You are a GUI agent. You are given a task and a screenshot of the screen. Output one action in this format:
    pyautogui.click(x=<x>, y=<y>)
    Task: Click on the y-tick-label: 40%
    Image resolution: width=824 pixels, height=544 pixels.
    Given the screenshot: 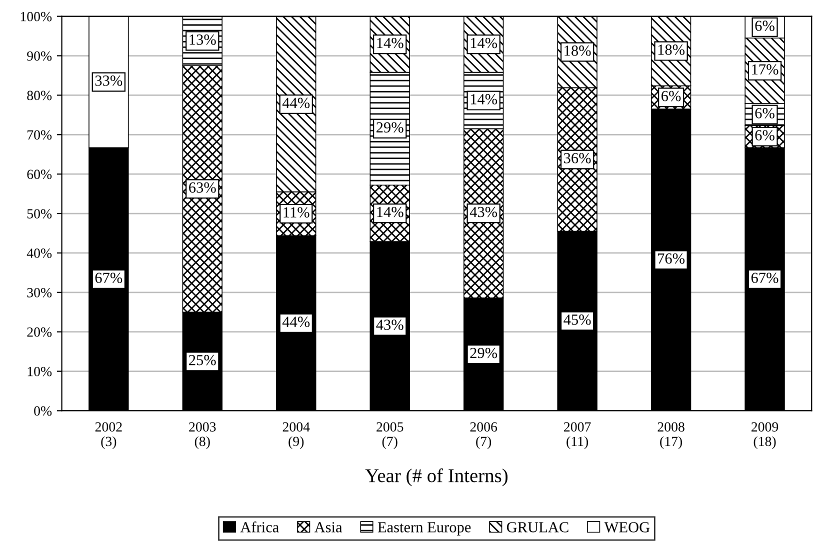 What is the action you would take?
    pyautogui.click(x=39, y=253)
    